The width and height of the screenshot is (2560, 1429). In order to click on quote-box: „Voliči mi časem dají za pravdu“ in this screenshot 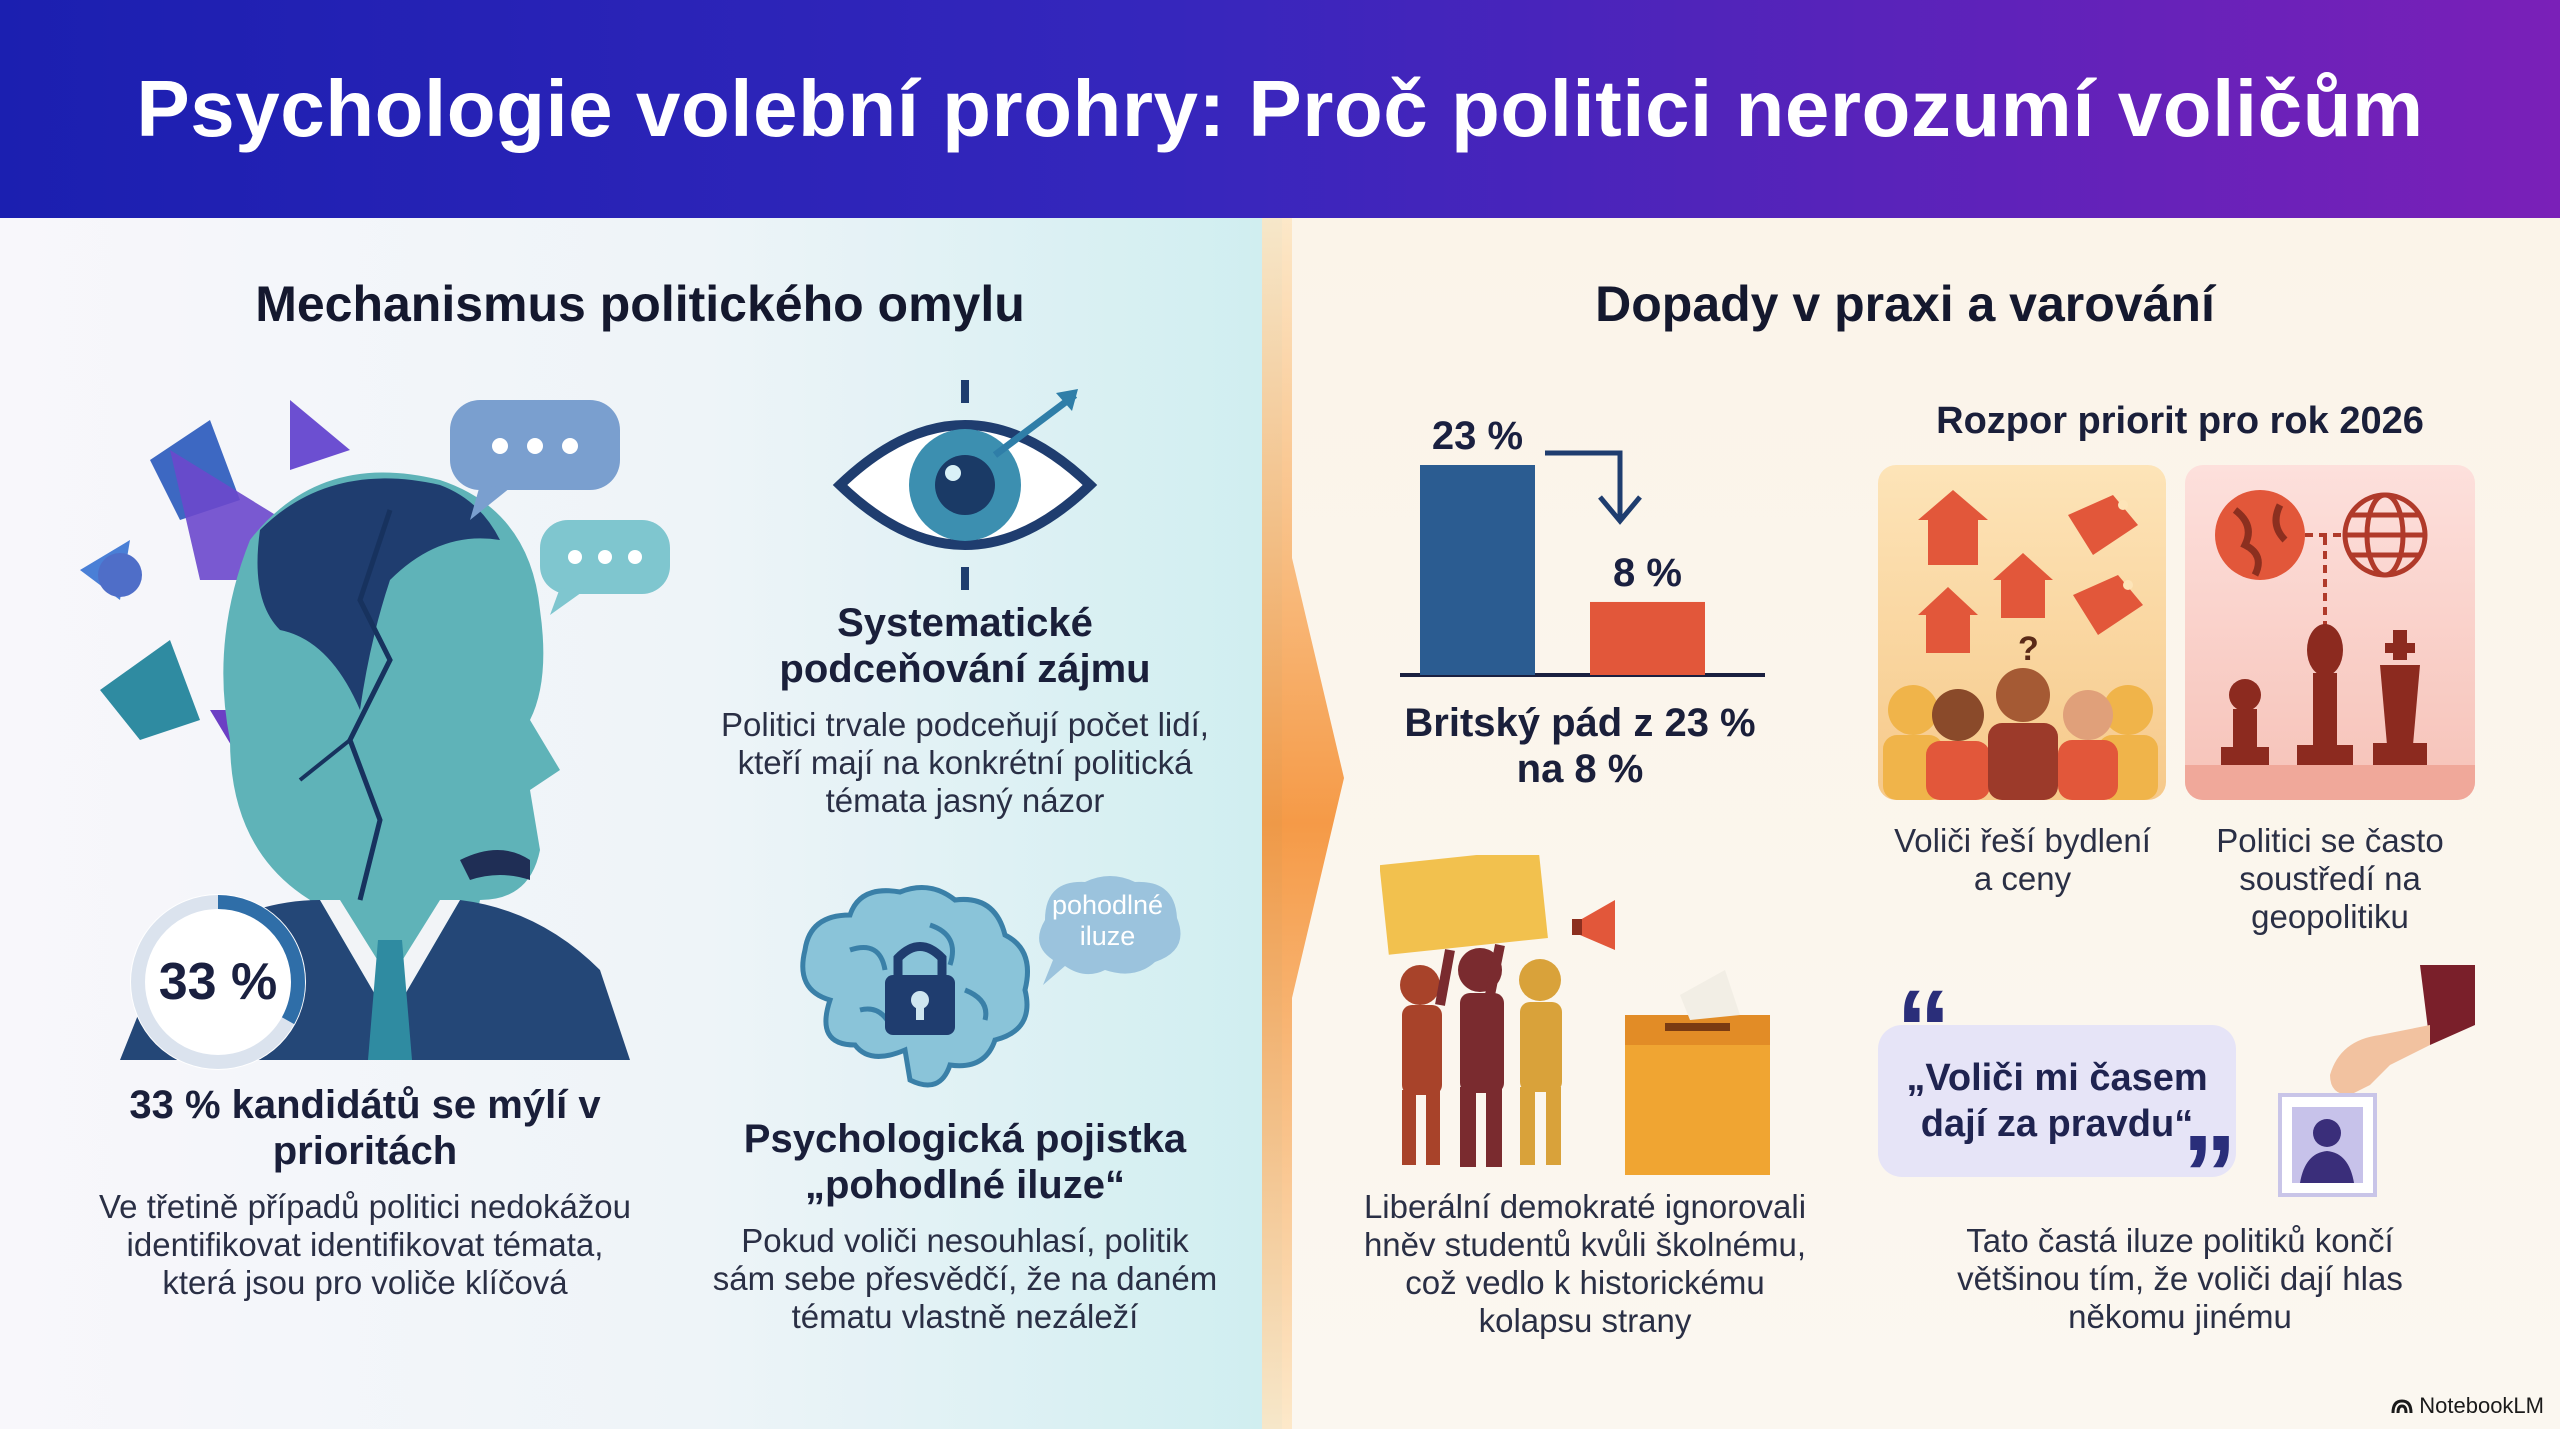, I will do `click(2057, 1101)`.